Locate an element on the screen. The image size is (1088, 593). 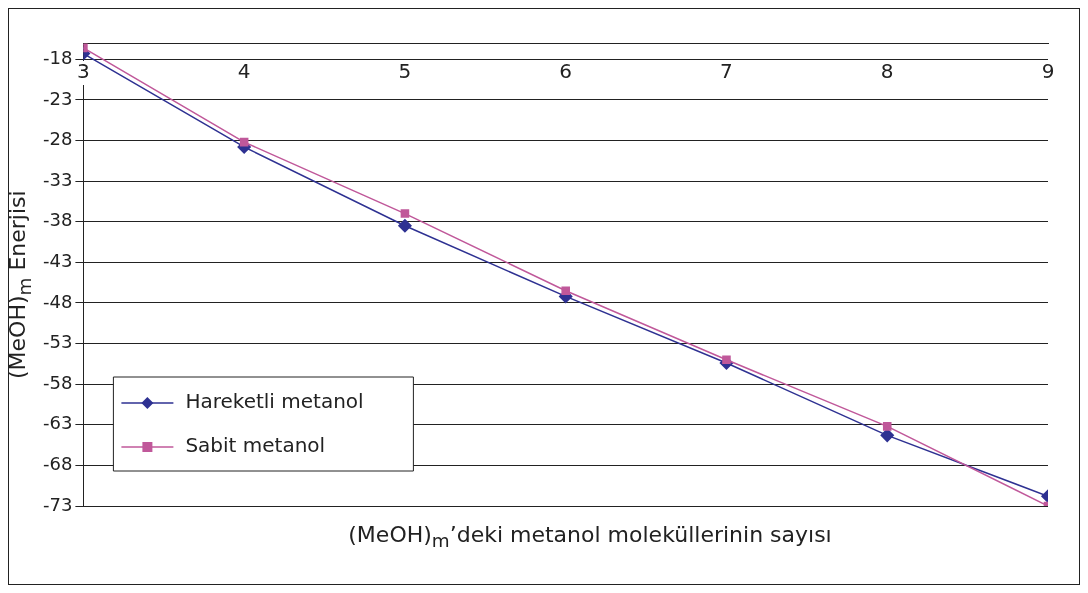
y-tick-label: -53 is located at coordinates (57, 342).